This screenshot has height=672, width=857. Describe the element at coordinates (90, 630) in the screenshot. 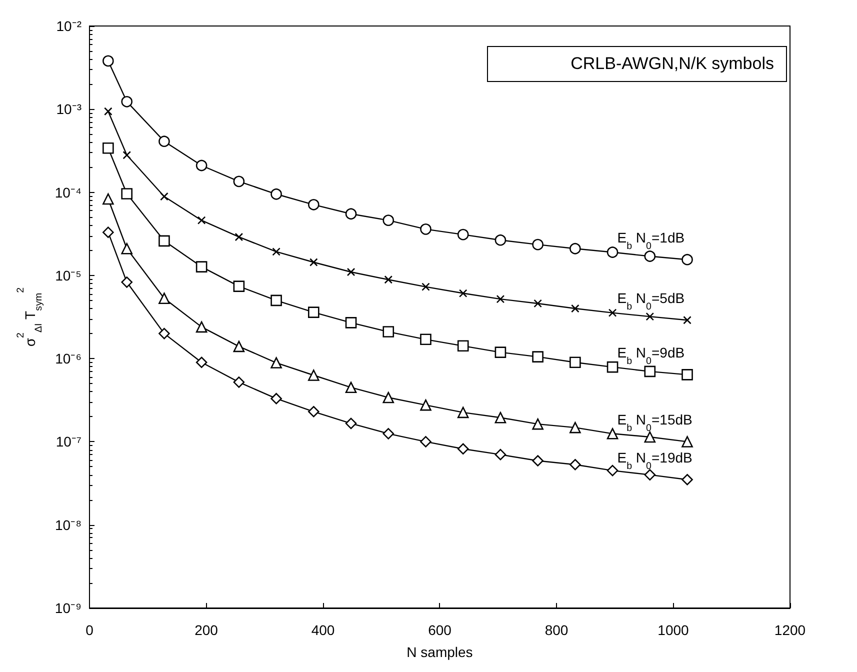

I see `x-tick-label: 0` at that location.